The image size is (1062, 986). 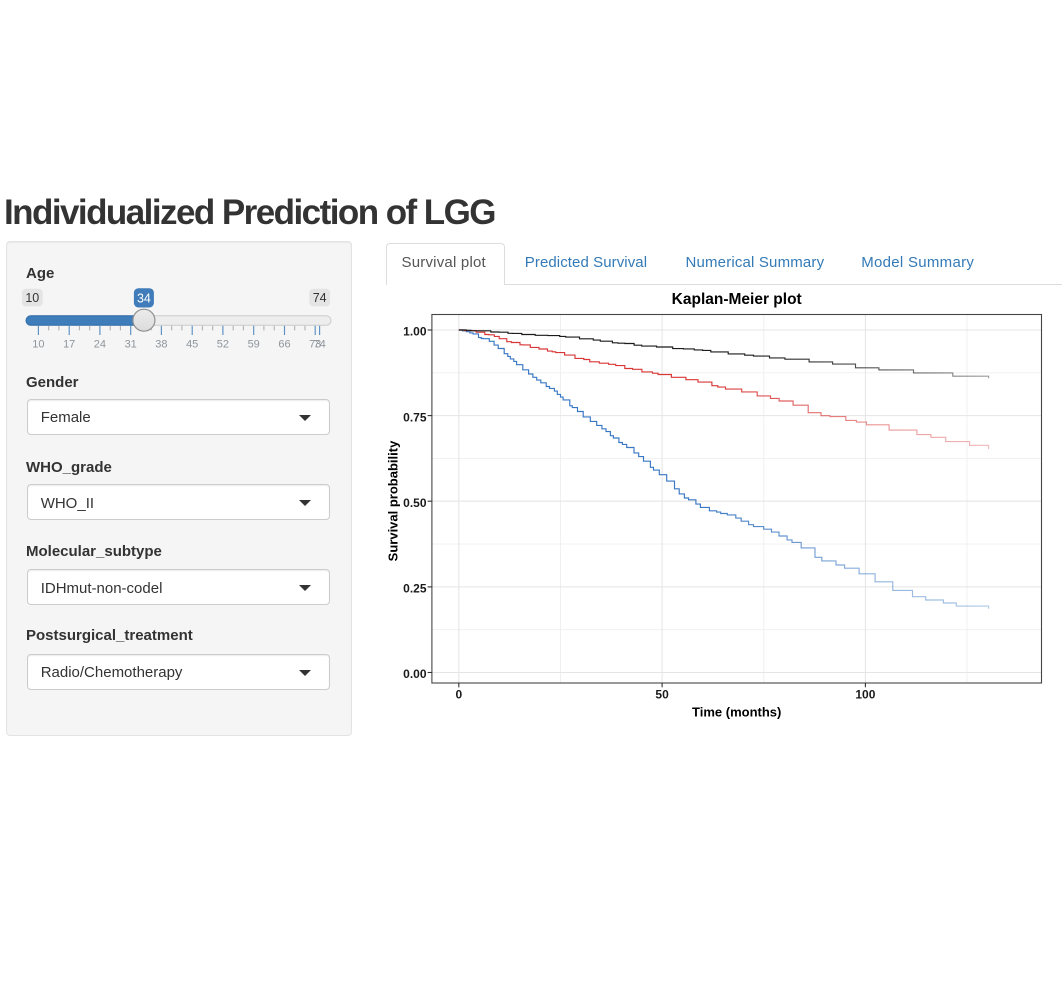 I want to click on svg-text: 0.00, so click(x=415, y=674).